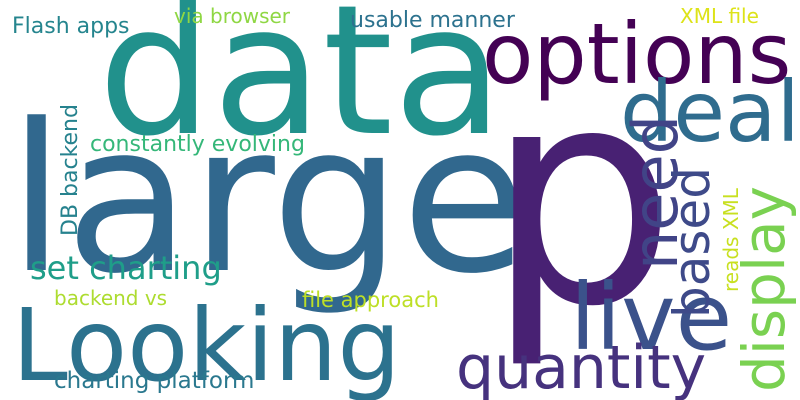 The height and width of the screenshot is (400, 800). I want to click on word-flash-apps: Flash apps, so click(71, 26).